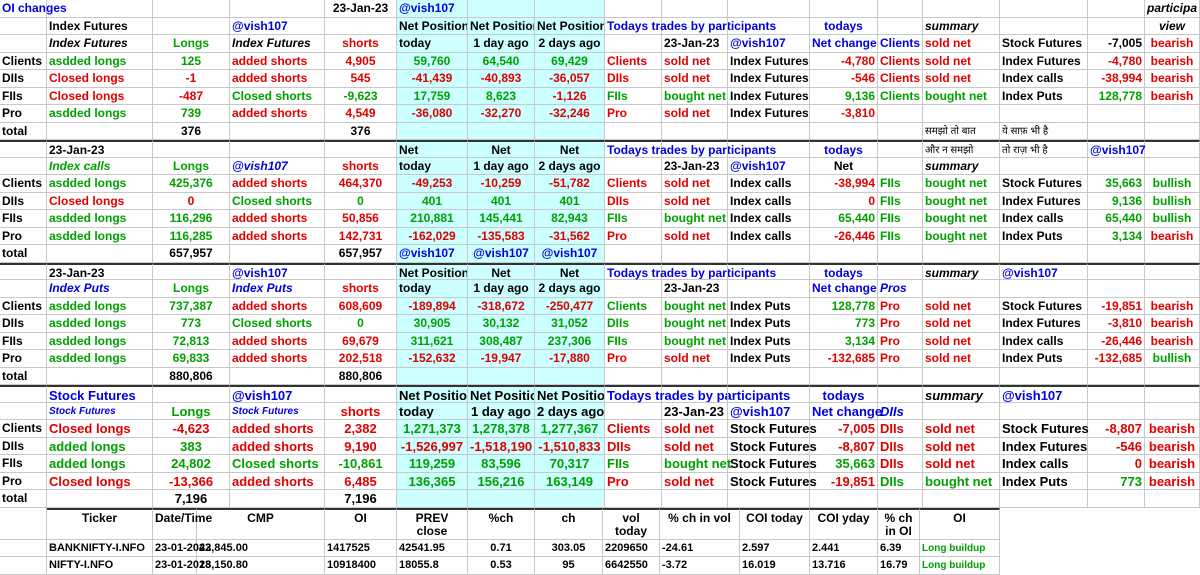  What do you see at coordinates (900, 219) in the screenshot?
I see `text-cell: FIIs` at bounding box center [900, 219].